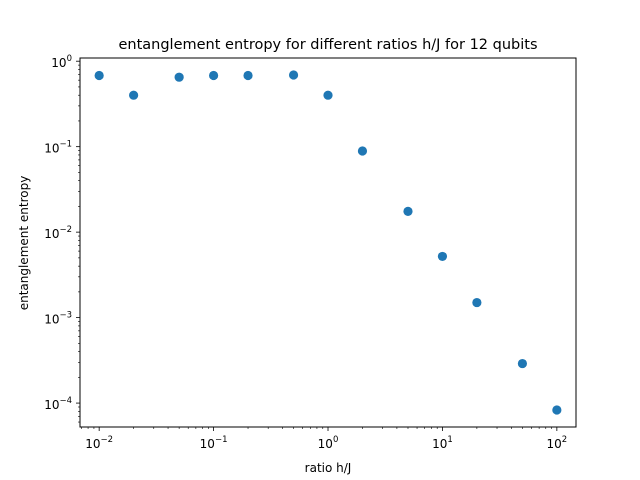 The height and width of the screenshot is (480, 640). Describe the element at coordinates (69, 59) in the screenshot. I see `y-tick-label-exponent: 0` at that location.